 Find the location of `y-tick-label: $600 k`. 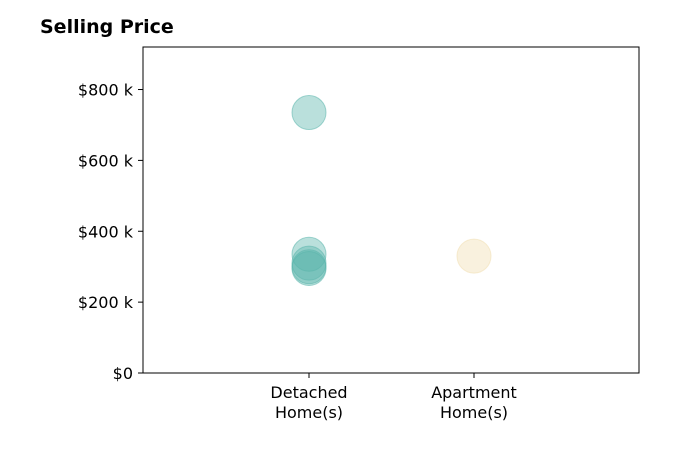

y-tick-label: $600 k is located at coordinates (106, 160).